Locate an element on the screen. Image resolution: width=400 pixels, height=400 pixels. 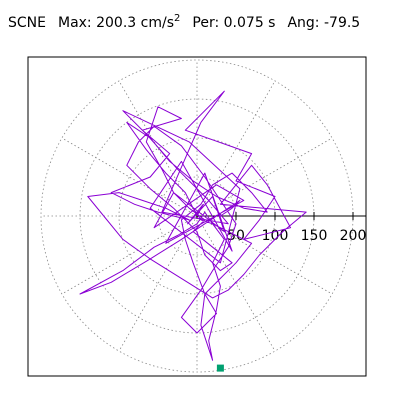
marker-layer is located at coordinates (220, 368).